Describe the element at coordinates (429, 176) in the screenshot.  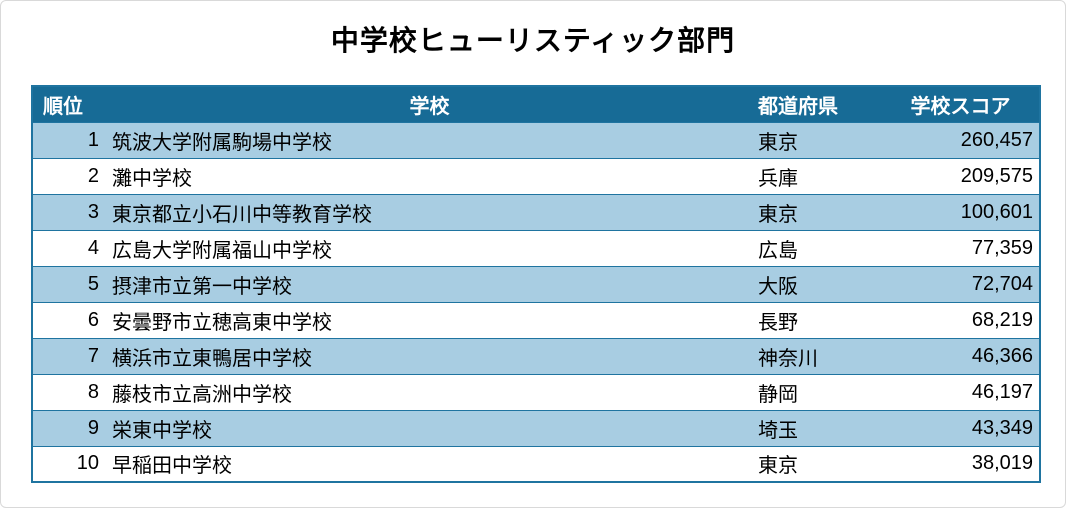
I see `cell-school: 灘中学校` at that location.